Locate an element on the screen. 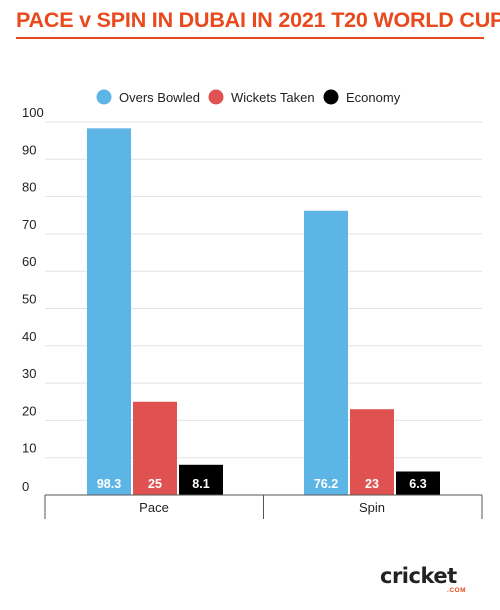 The image size is (500, 610). y-axis-ticks: 0 10 20 30 40 50 60 70 80 90 100 is located at coordinates (33, 299).